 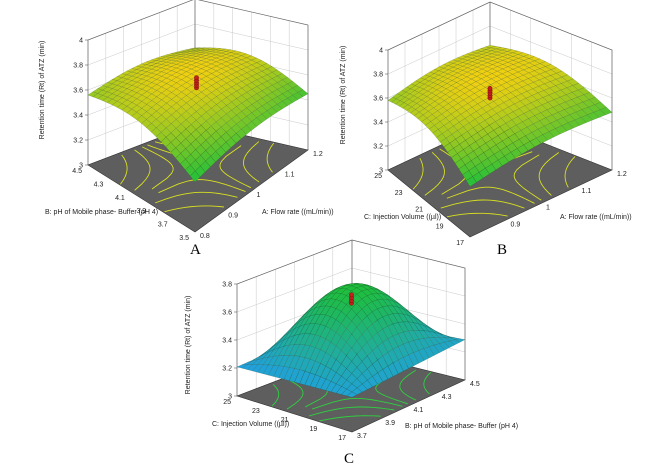 I want to click on x-axis: 0.8 0.9 1 1.1 1.2 A: Flow rate ((mL/min)), so click(x=267, y=195).